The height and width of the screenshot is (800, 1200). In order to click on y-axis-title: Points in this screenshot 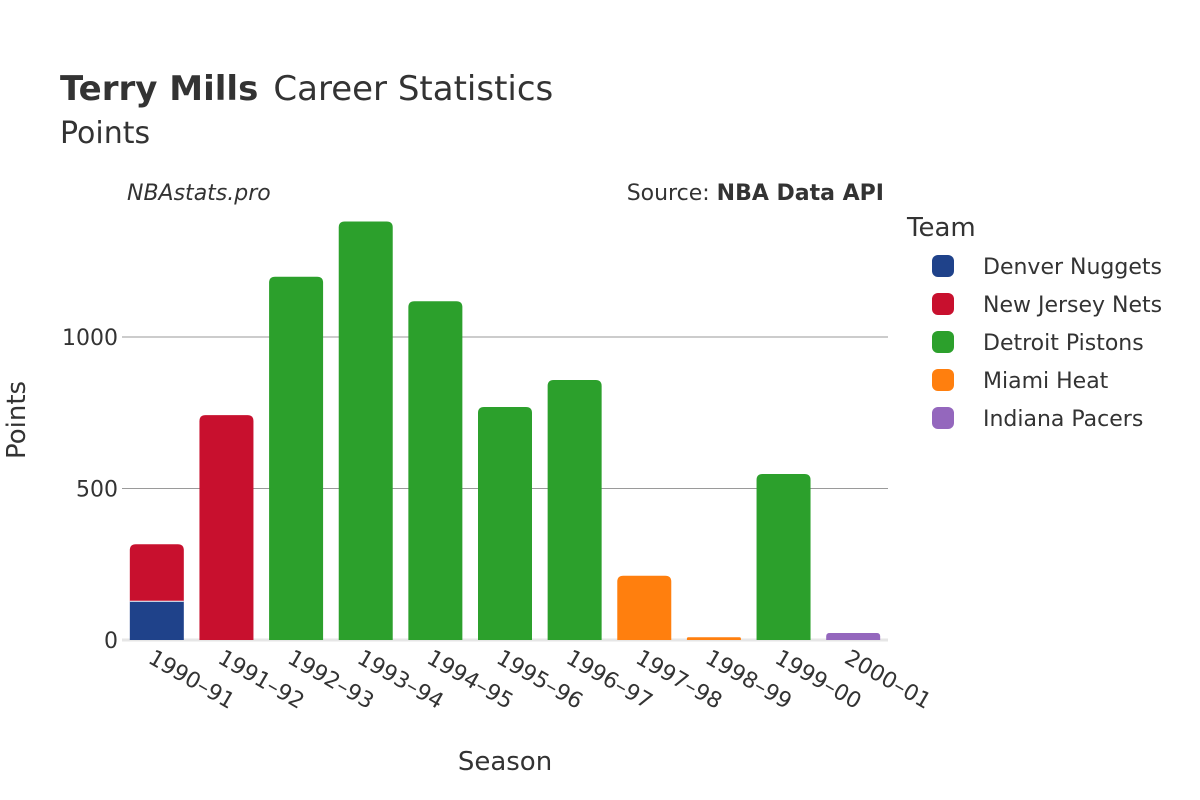, I will do `click(17, 420)`.